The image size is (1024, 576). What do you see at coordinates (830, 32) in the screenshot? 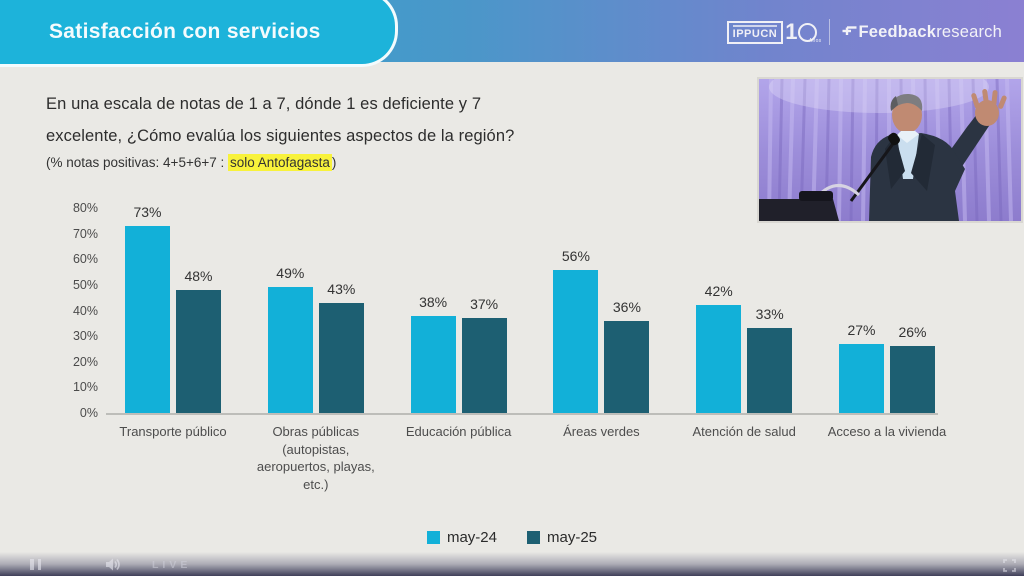
I see `logo-separator` at bounding box center [830, 32].